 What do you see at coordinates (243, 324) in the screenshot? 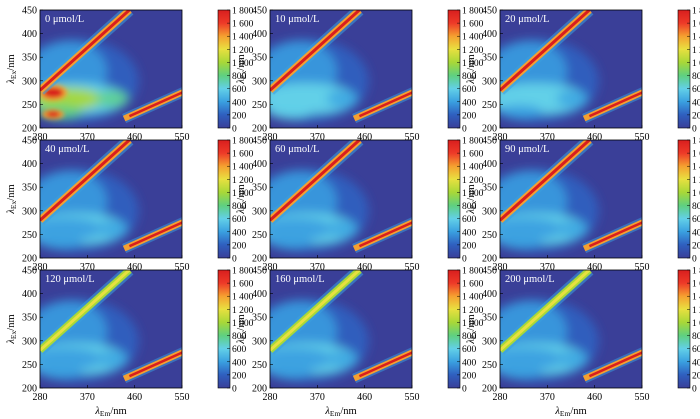
I see `colorbar-tick-label: 1 000` at bounding box center [243, 324].